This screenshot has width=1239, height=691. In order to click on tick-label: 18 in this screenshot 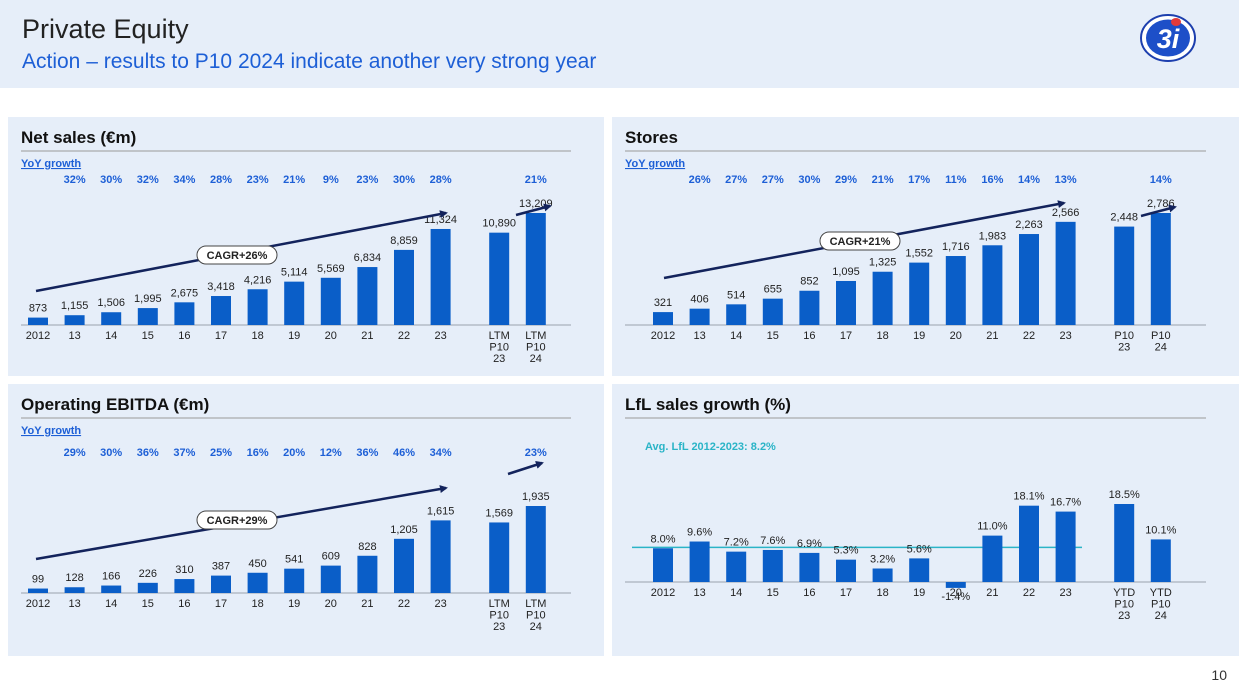, I will do `click(257, 604)`.